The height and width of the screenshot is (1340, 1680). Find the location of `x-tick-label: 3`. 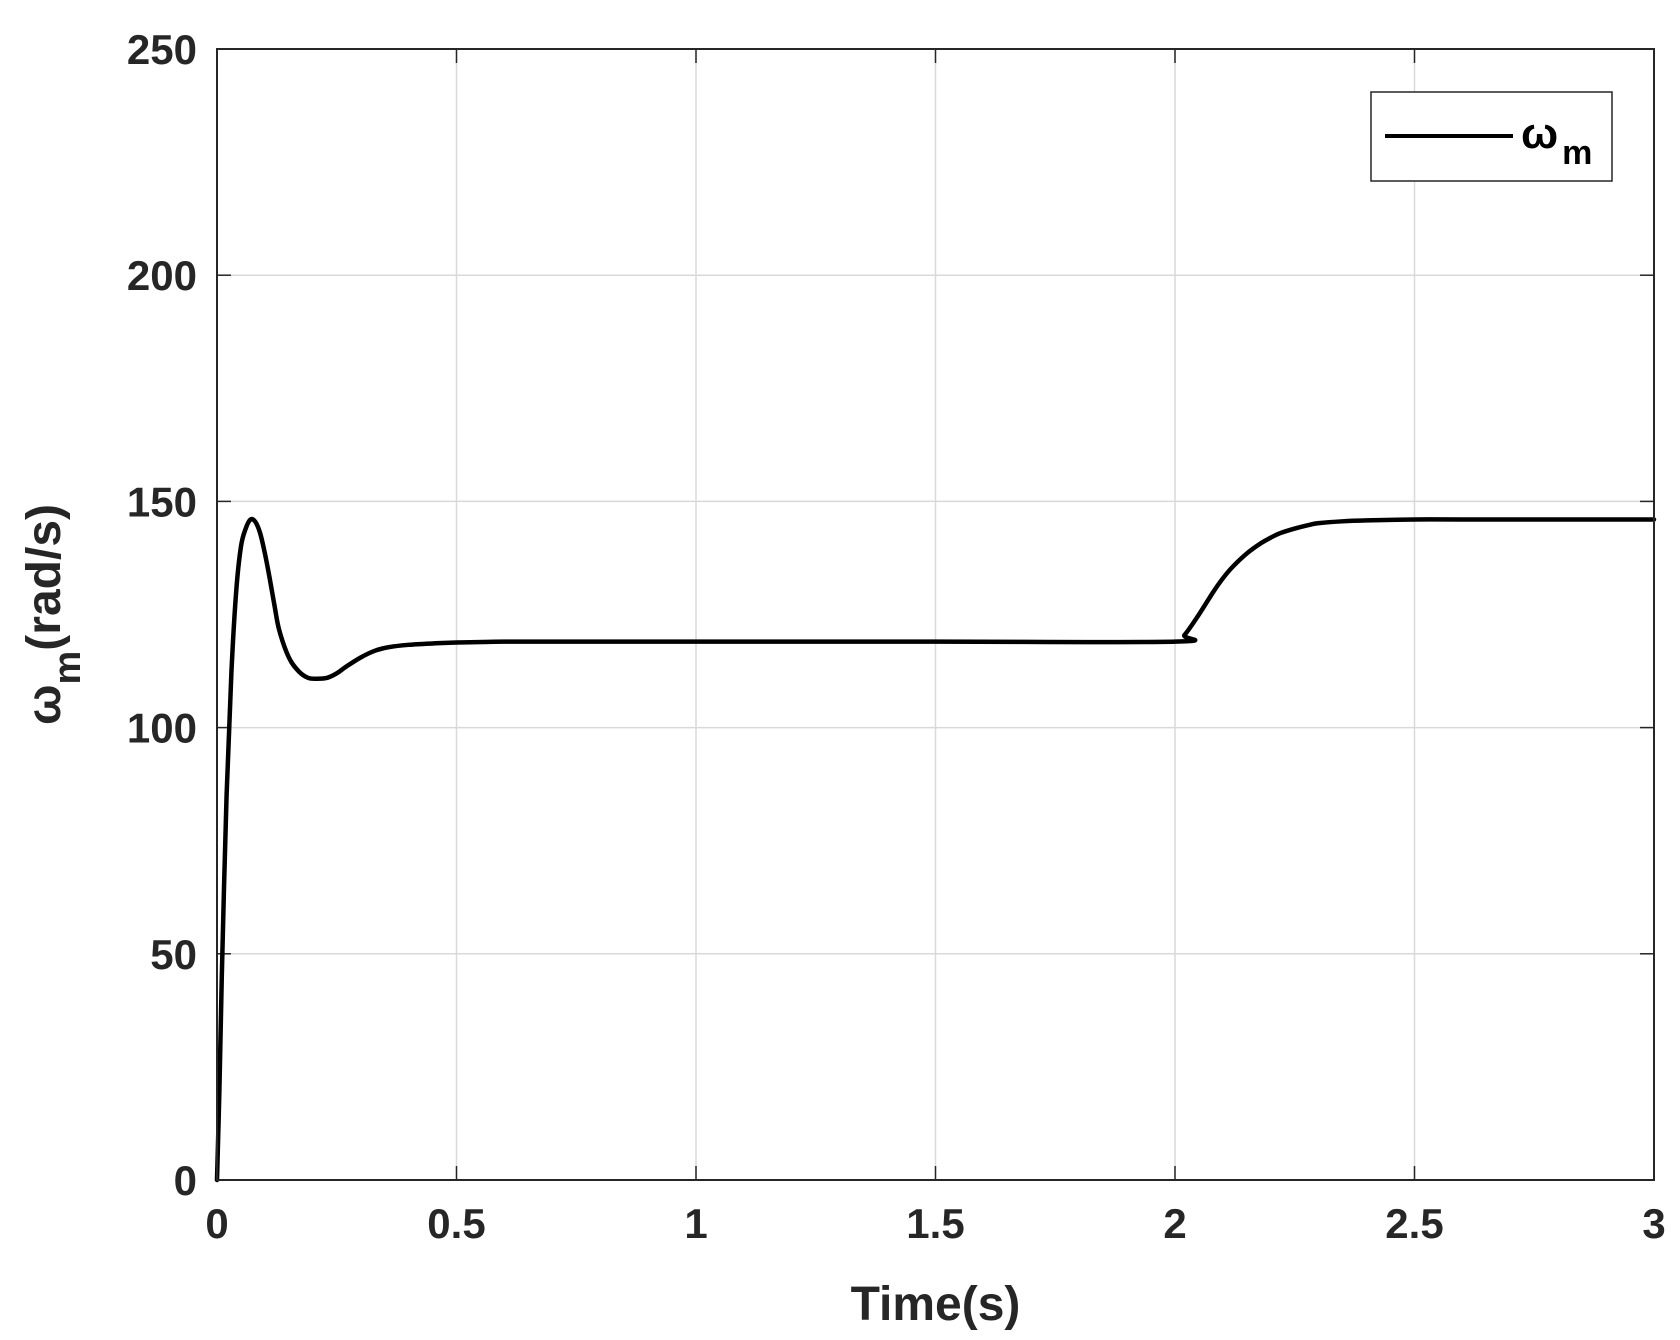

x-tick-label: 3 is located at coordinates (1653, 1223).